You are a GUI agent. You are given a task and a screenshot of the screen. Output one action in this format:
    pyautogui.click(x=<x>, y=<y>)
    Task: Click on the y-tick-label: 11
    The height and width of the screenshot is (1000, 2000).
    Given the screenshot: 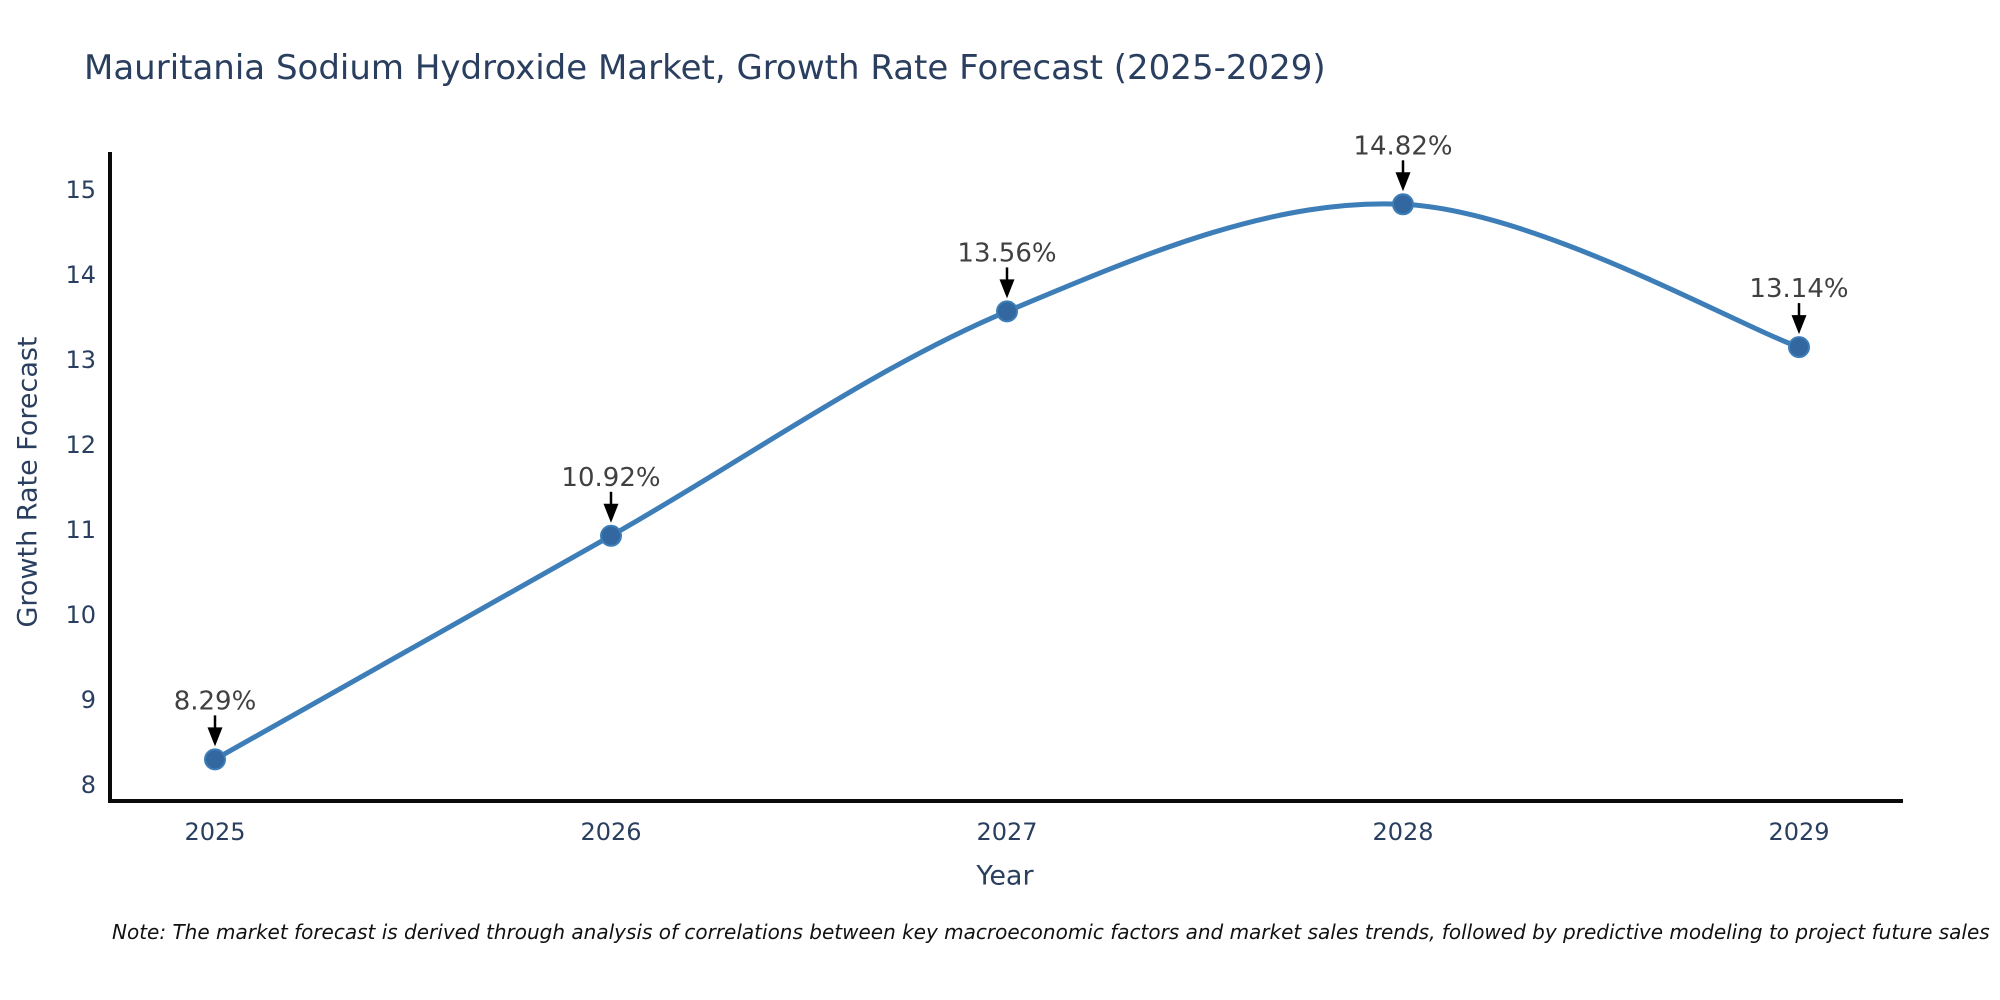 What is the action you would take?
    pyautogui.click(x=80, y=530)
    